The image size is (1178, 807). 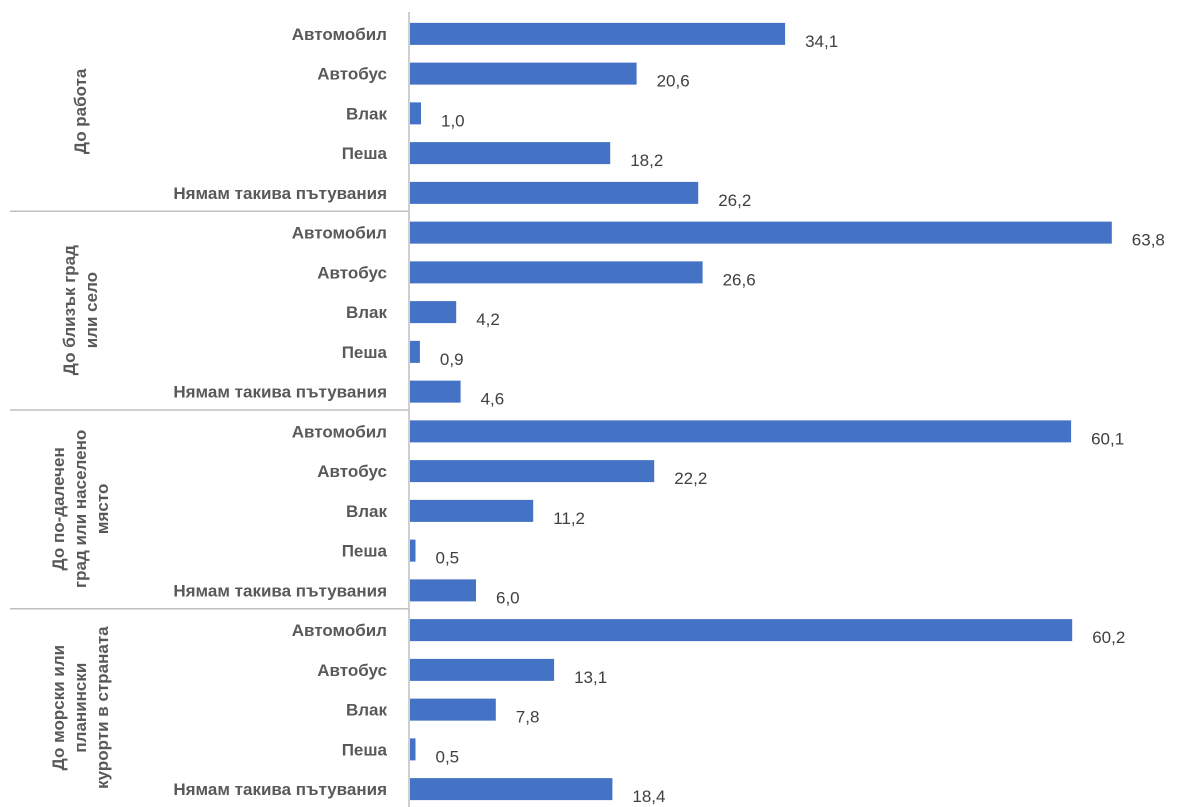 What do you see at coordinates (102, 509) in the screenshot?
I see `group-label-line: място` at bounding box center [102, 509].